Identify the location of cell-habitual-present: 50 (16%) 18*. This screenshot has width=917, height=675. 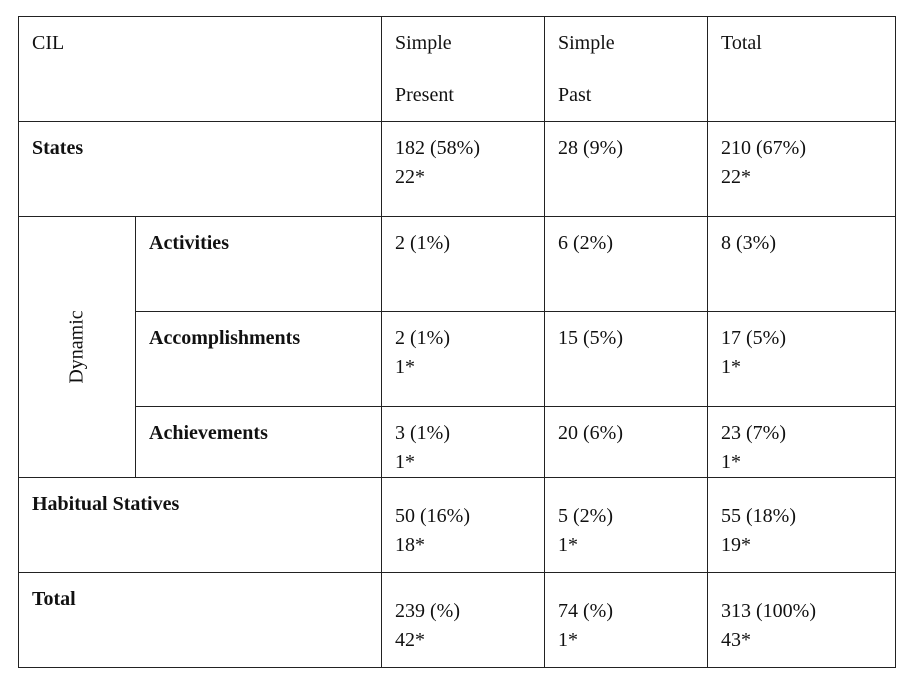
(463, 525).